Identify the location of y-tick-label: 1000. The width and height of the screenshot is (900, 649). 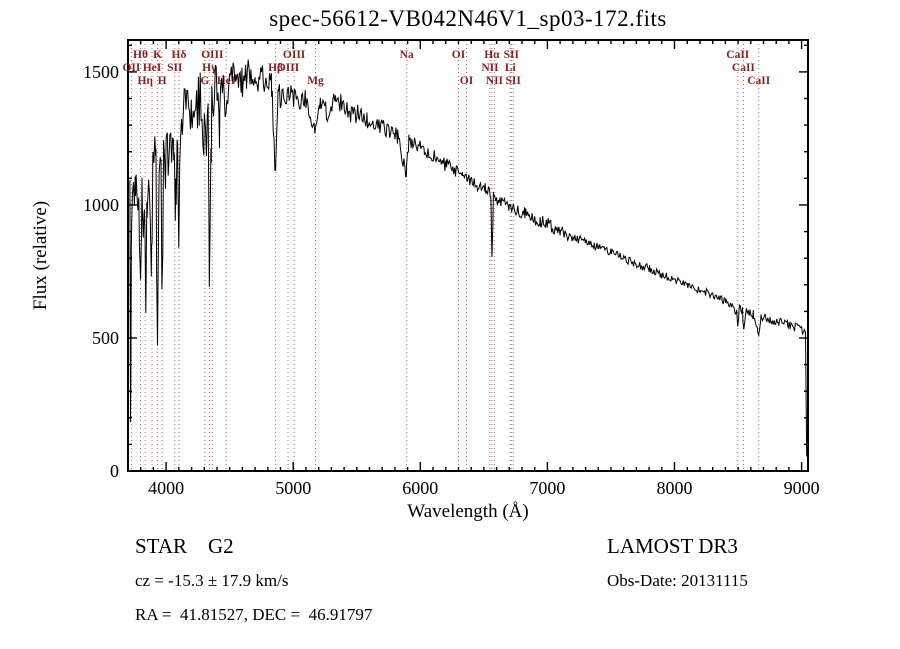
(101, 205).